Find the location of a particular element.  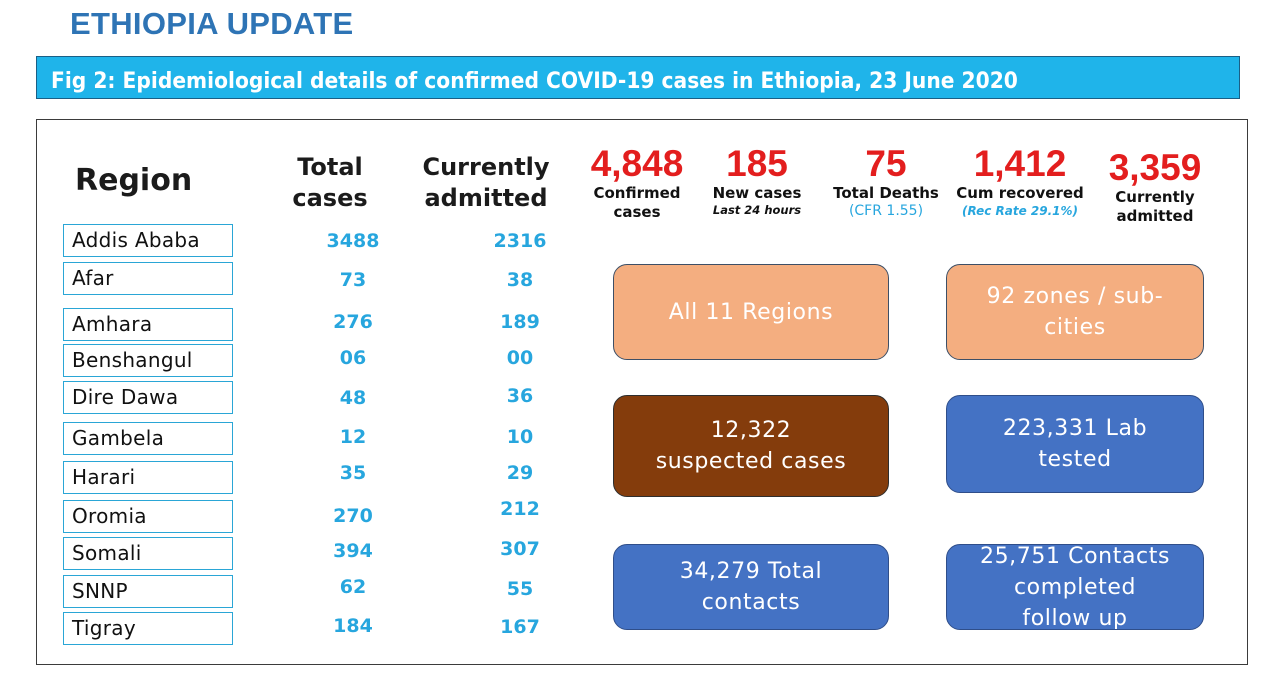

region-name: Amhara is located at coordinates (148, 324).